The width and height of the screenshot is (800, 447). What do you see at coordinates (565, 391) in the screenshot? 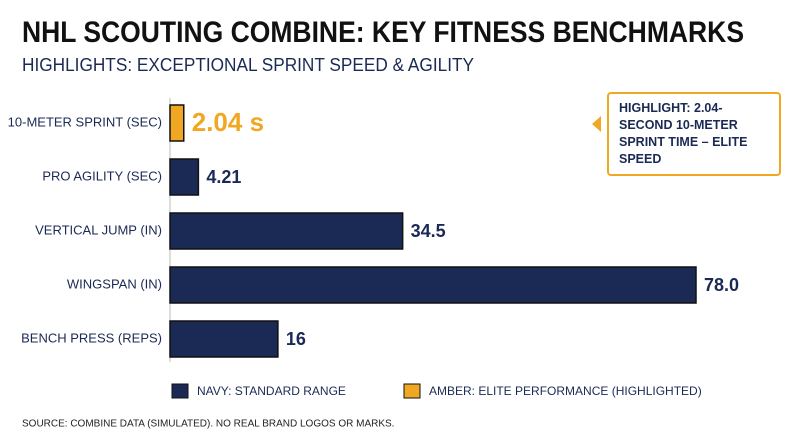
I see `legend-label: AMBER: ELITE PERFORMANCE (HIGHLIGHTED)` at bounding box center [565, 391].